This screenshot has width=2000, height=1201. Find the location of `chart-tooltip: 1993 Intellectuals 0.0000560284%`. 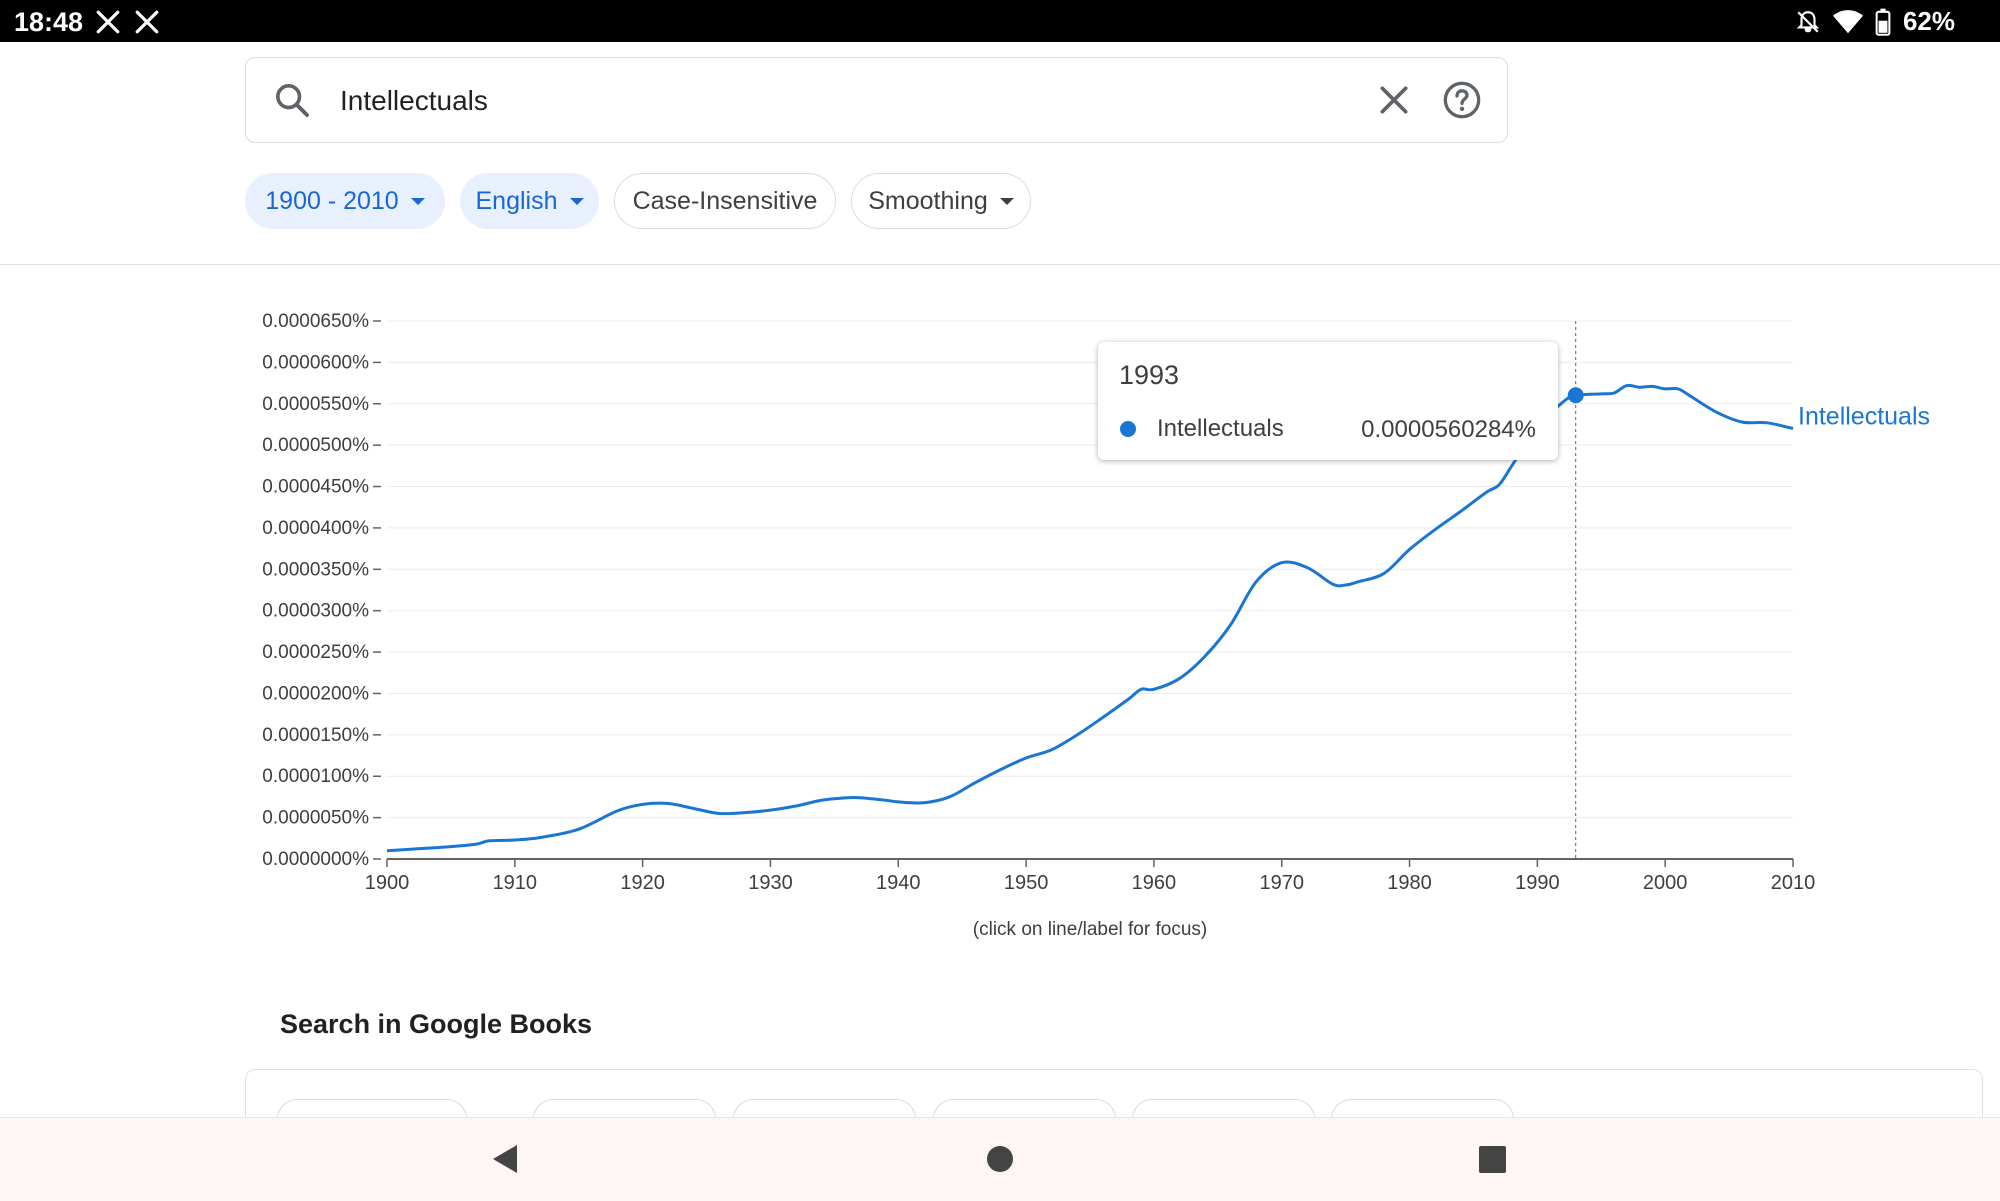

chart-tooltip: 1993 Intellectuals 0.0000560284% is located at coordinates (1328, 401).